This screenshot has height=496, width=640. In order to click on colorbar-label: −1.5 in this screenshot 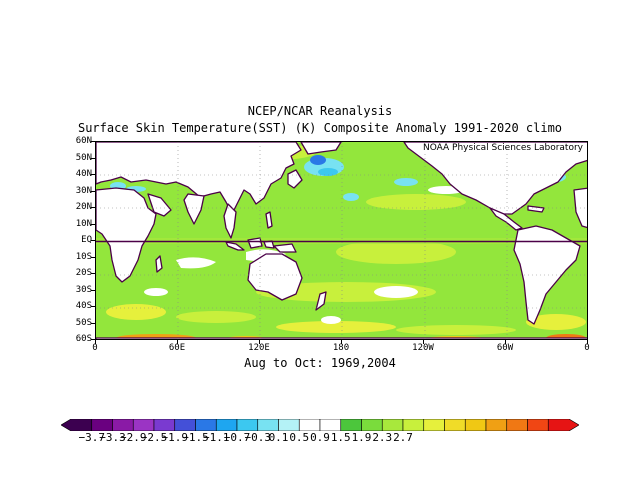, I will do `click(195, 437)`.